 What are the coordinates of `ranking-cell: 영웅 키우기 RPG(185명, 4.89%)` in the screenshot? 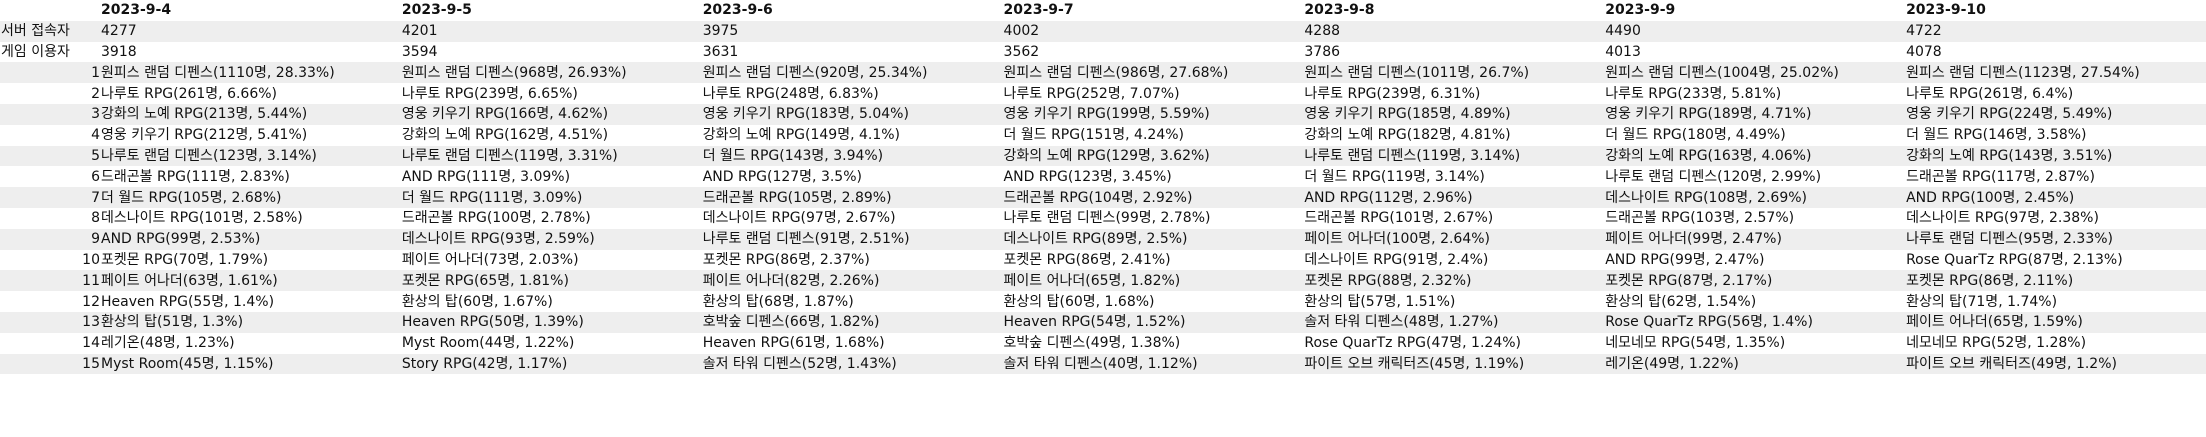 It's located at (1454, 114).